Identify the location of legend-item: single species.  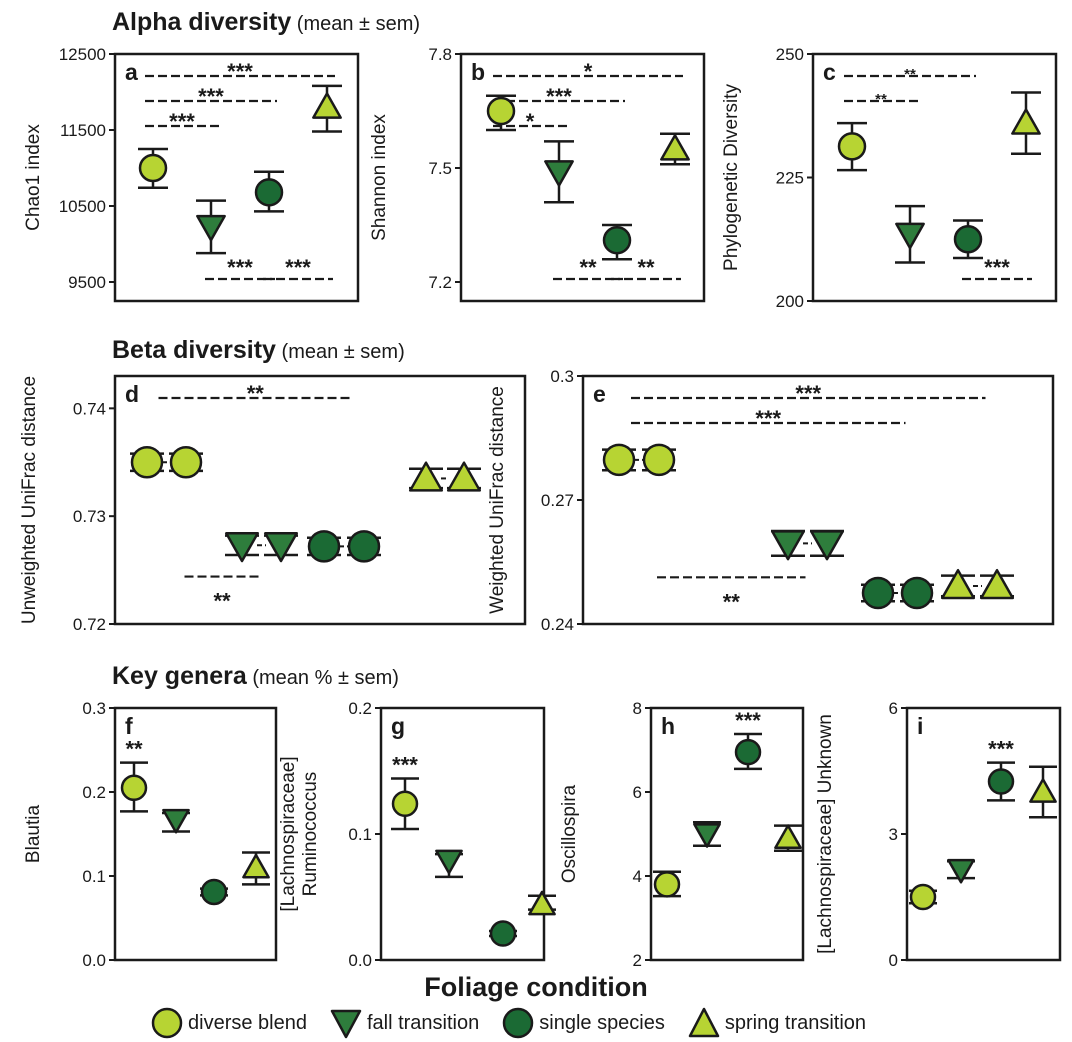
(583, 1023).